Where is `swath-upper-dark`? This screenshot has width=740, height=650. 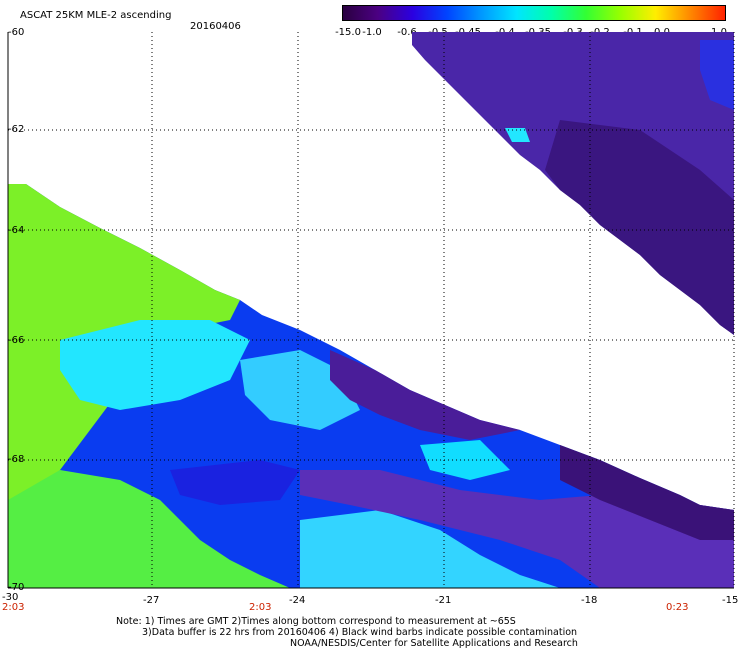 swath-upper-dark is located at coordinates (639, 227).